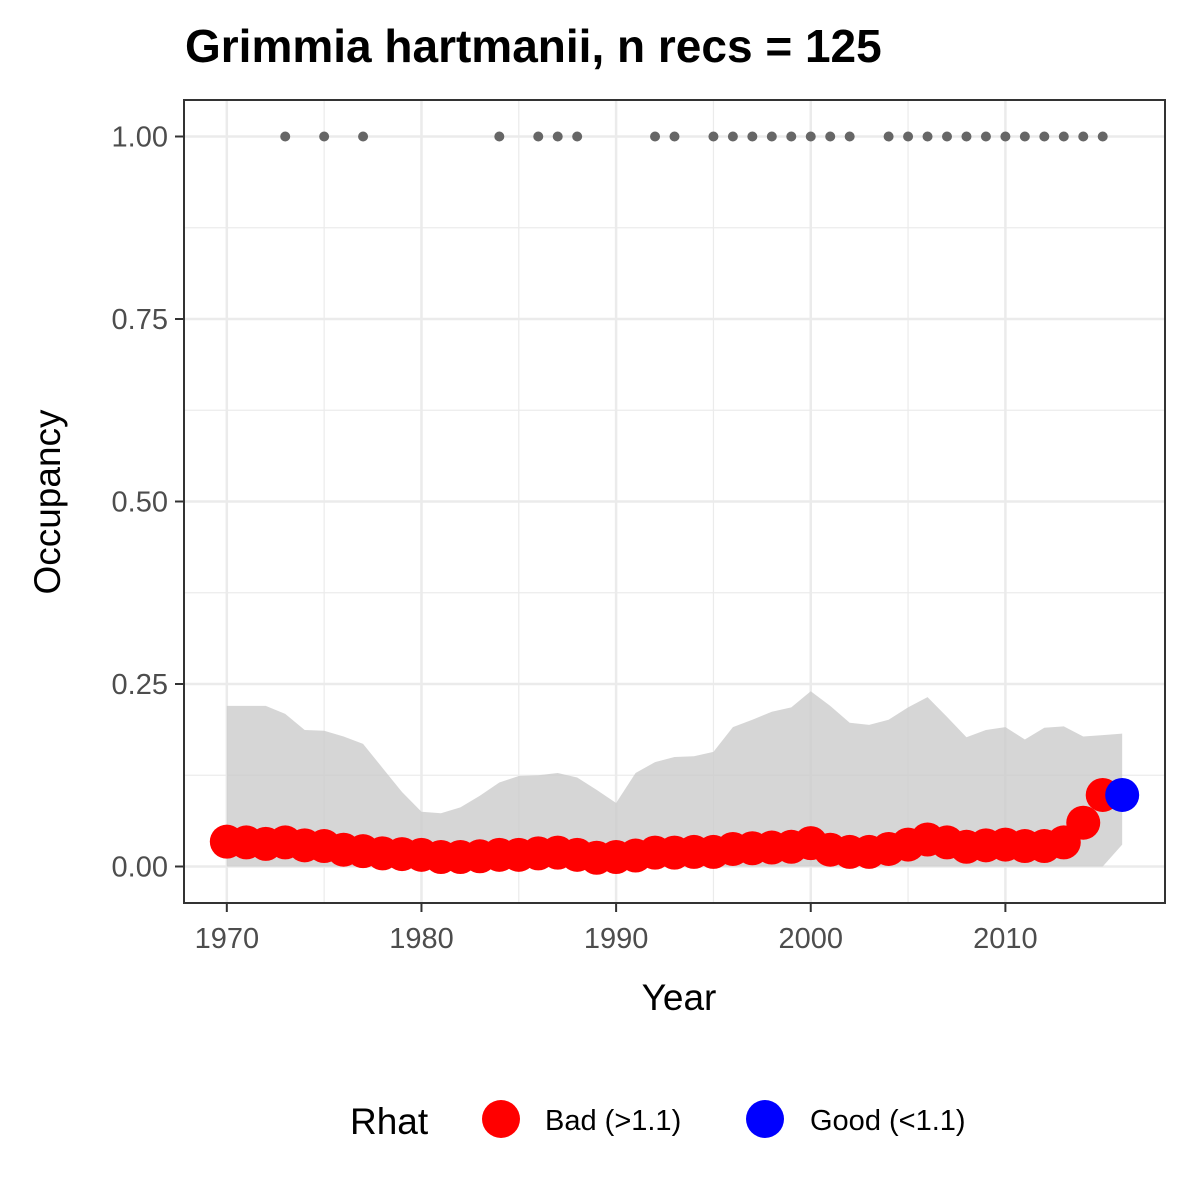 Image resolution: width=1200 pixels, height=1200 pixels. I want to click on record-dots-layer, so click(694, 136).